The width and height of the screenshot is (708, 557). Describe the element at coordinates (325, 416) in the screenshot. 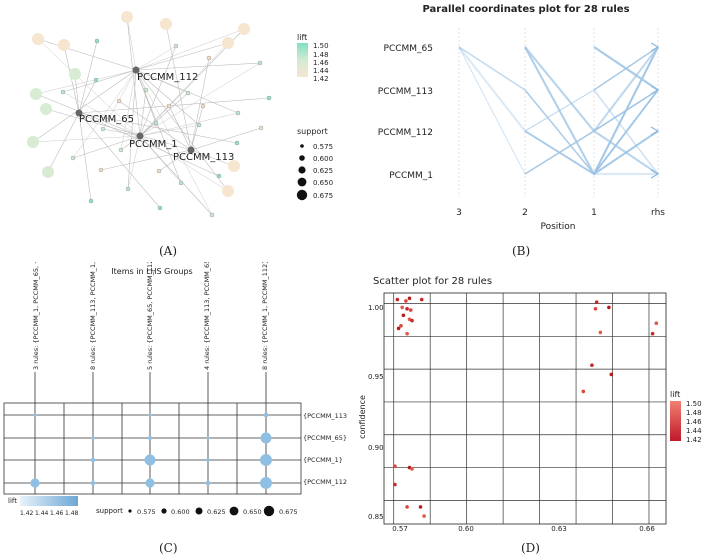

I see `rhs-label: {PCCMM_113` at that location.